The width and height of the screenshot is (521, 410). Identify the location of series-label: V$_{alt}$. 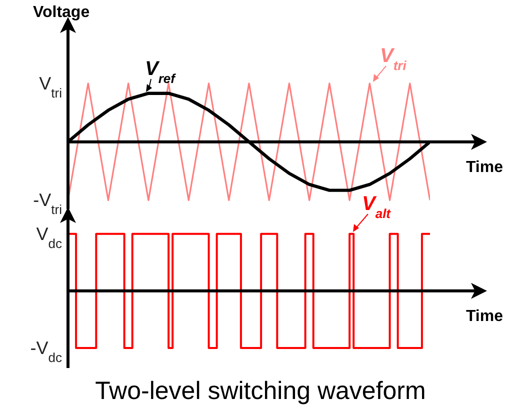
(377, 206).